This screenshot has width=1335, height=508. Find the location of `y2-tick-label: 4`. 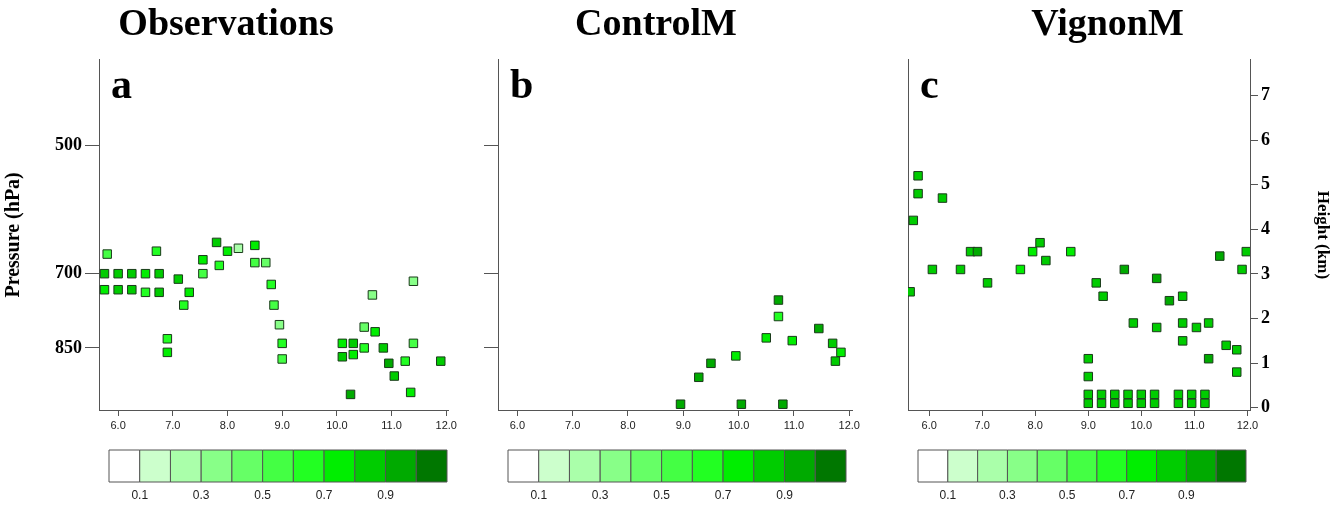

y2-tick-label: 4 is located at coordinates (1265, 227).